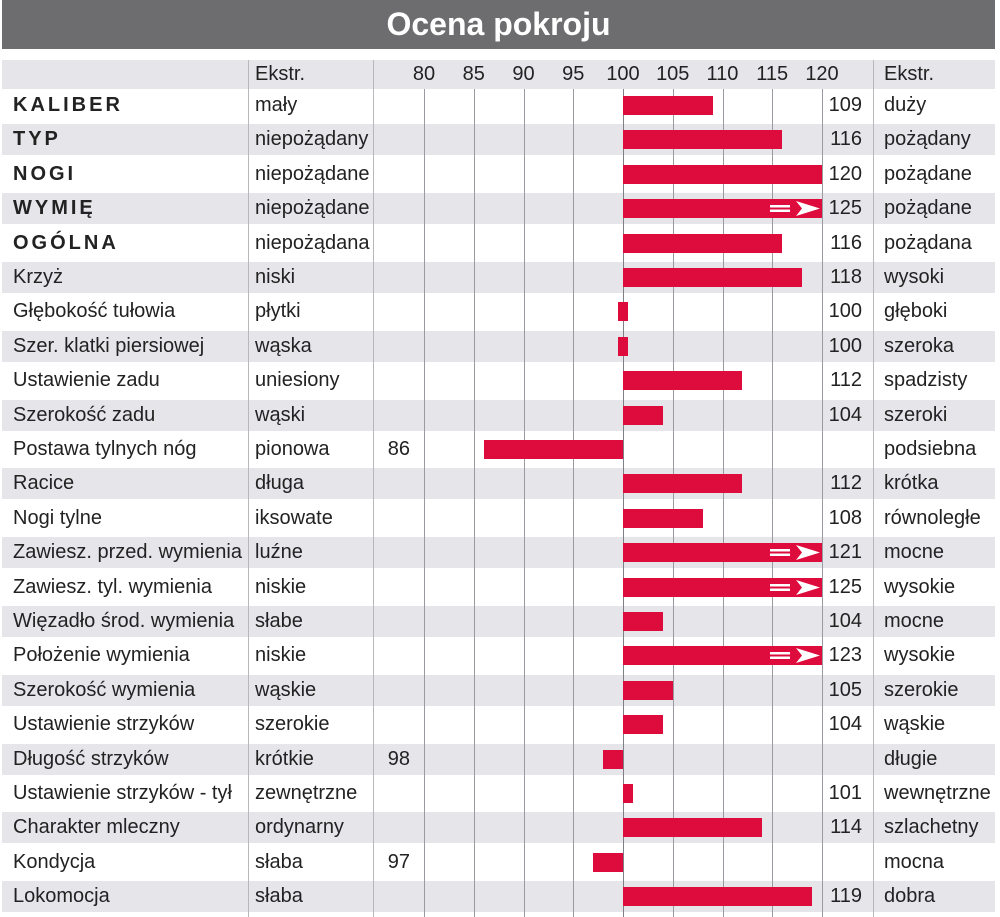 The image size is (1000, 917). Describe the element at coordinates (927, 139) in the screenshot. I see `high-extreme-label: pożądany` at that location.